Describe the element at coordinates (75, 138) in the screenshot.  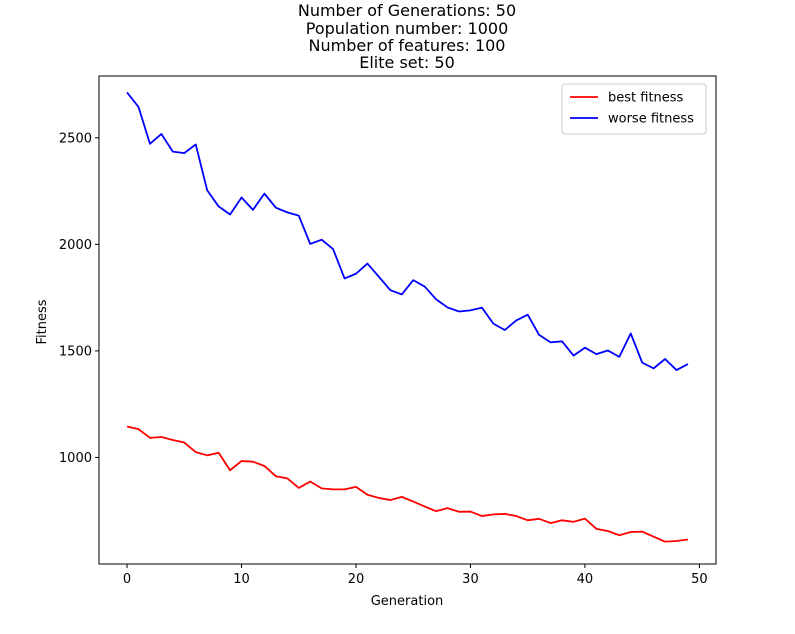
I see `y-tick-label: 2500` at that location.